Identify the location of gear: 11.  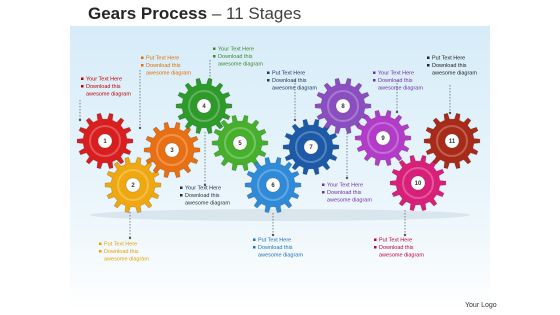
(452, 141).